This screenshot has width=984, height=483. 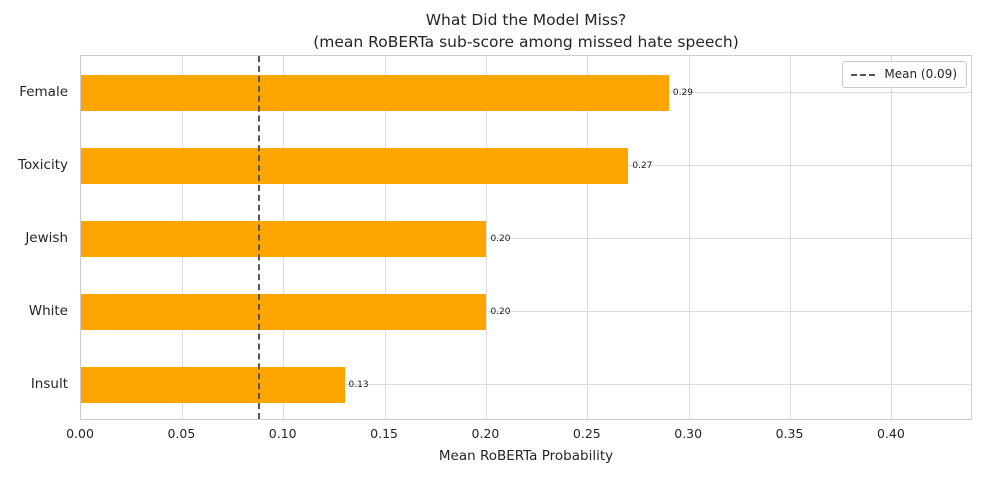 What do you see at coordinates (355, 165) in the screenshot?
I see `bar-toxicity` at bounding box center [355, 165].